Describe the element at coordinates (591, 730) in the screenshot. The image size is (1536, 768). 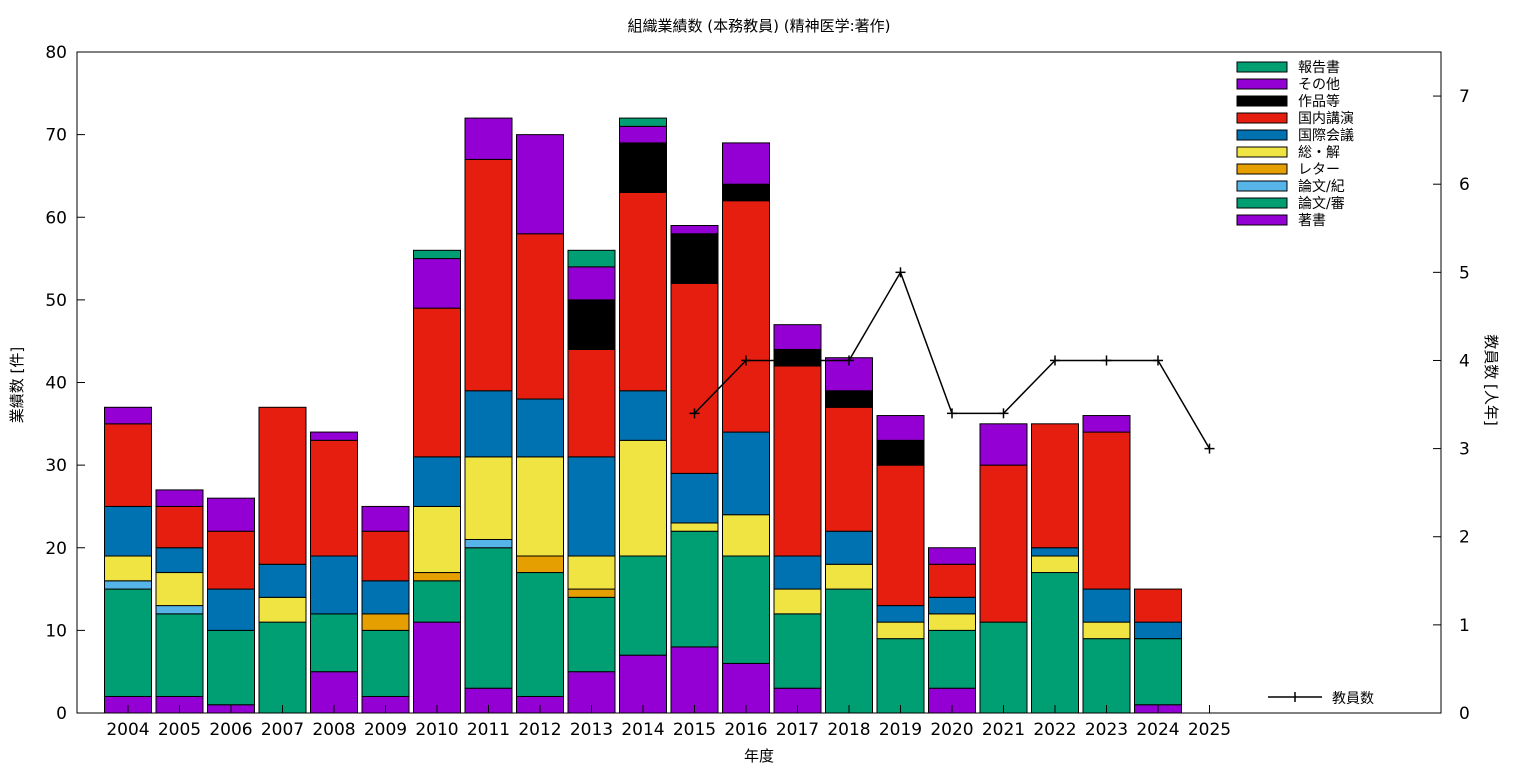
I see `x-tick-label: 2013` at that location.